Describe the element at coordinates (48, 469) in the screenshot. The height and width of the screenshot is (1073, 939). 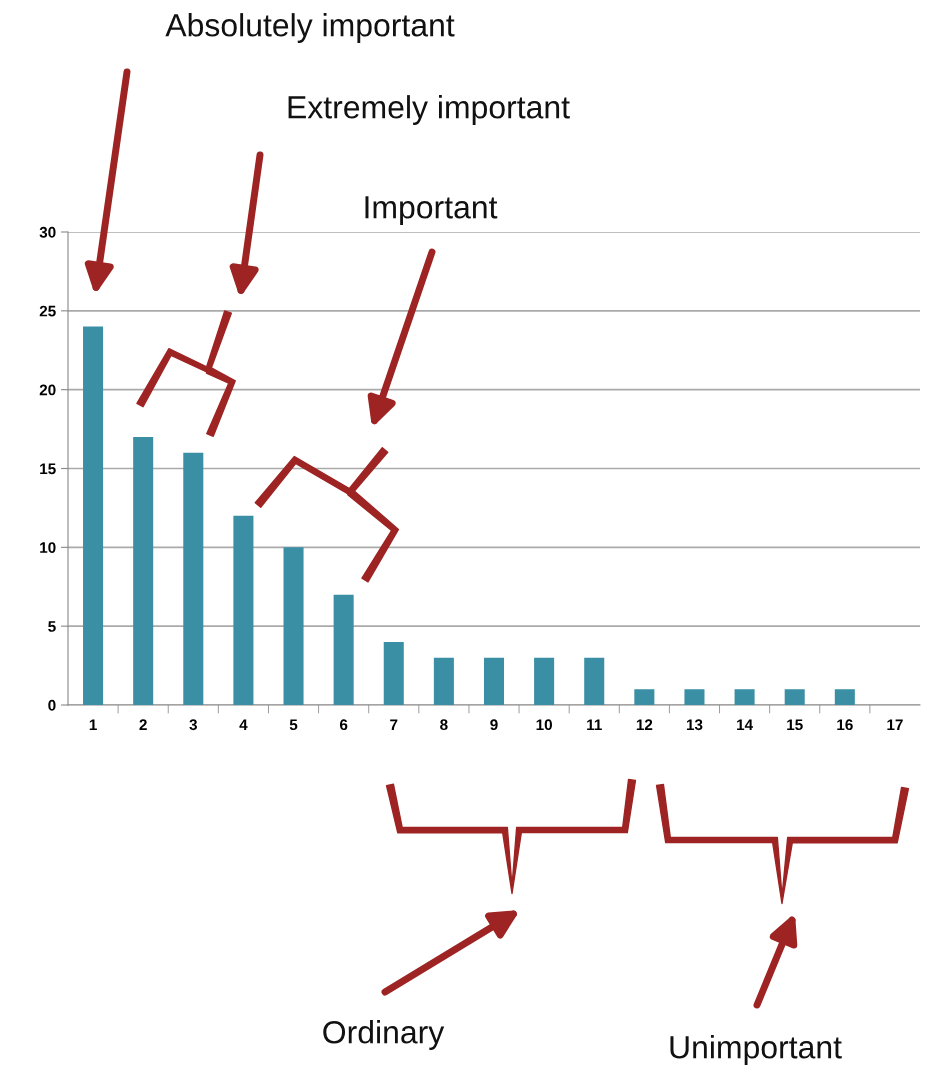
I see `y-tick-label: 15` at that location.